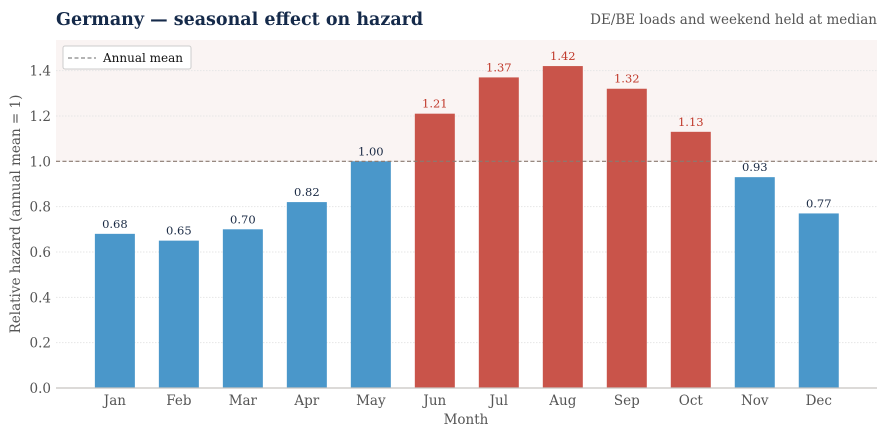  I want to click on bar-value-label: 0.82, so click(307, 192).